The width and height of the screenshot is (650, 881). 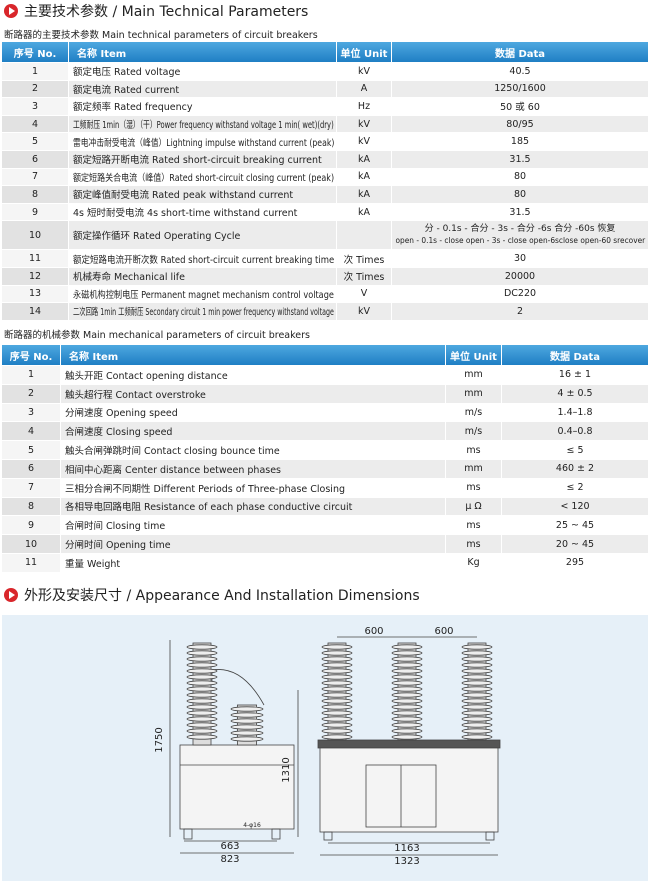 I want to click on table-cell: 50 或 60, so click(x=519, y=106).